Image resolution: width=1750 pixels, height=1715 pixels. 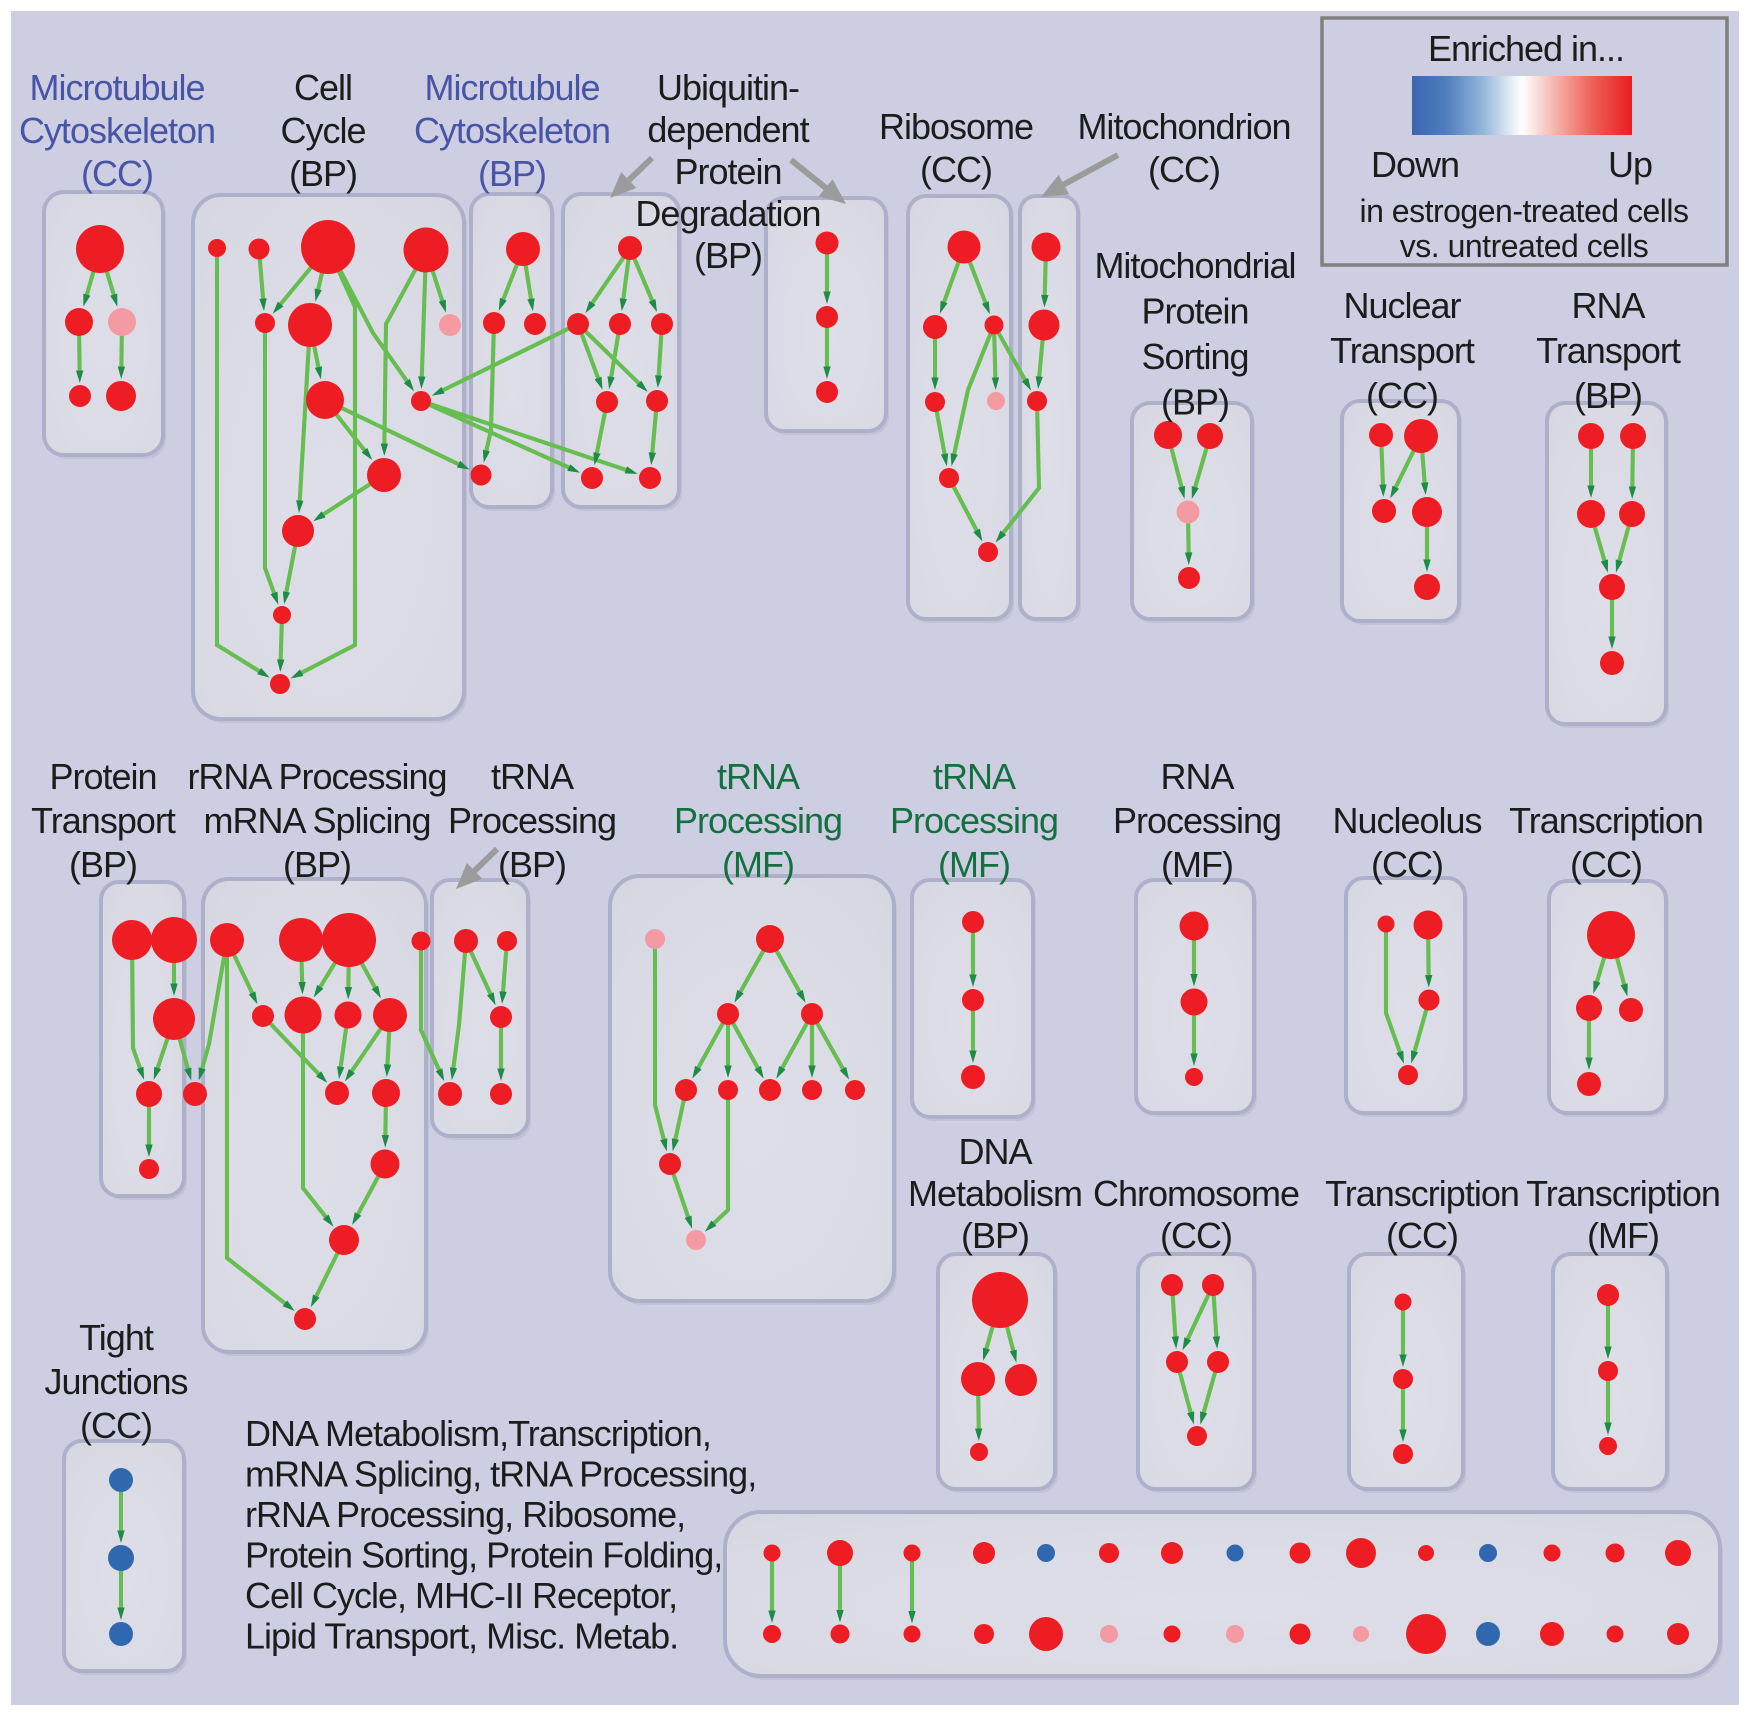 I want to click on svg-text: Chromosome, so click(x=1196, y=1193).